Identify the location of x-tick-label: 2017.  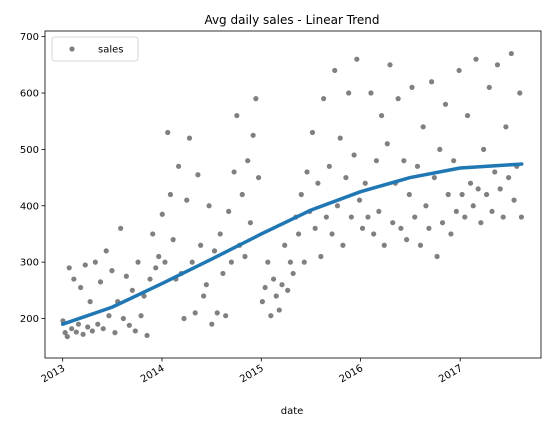
(451, 374).